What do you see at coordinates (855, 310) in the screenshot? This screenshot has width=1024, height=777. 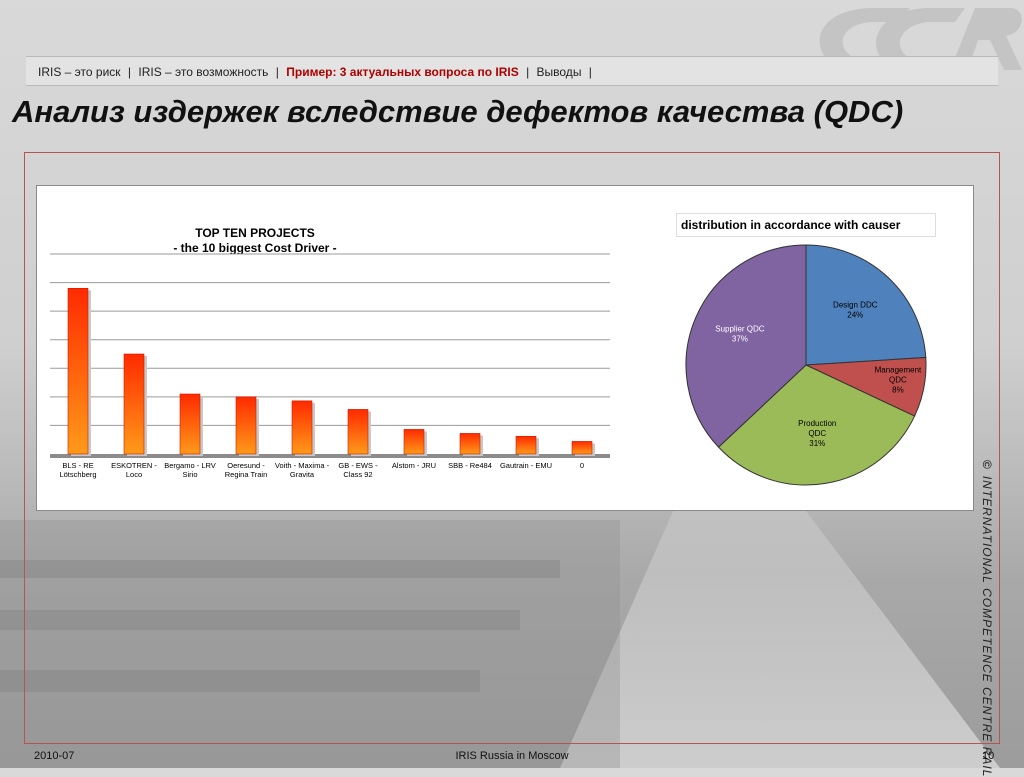 I see `pie-slice-label: Design DDC 24%` at bounding box center [855, 310].